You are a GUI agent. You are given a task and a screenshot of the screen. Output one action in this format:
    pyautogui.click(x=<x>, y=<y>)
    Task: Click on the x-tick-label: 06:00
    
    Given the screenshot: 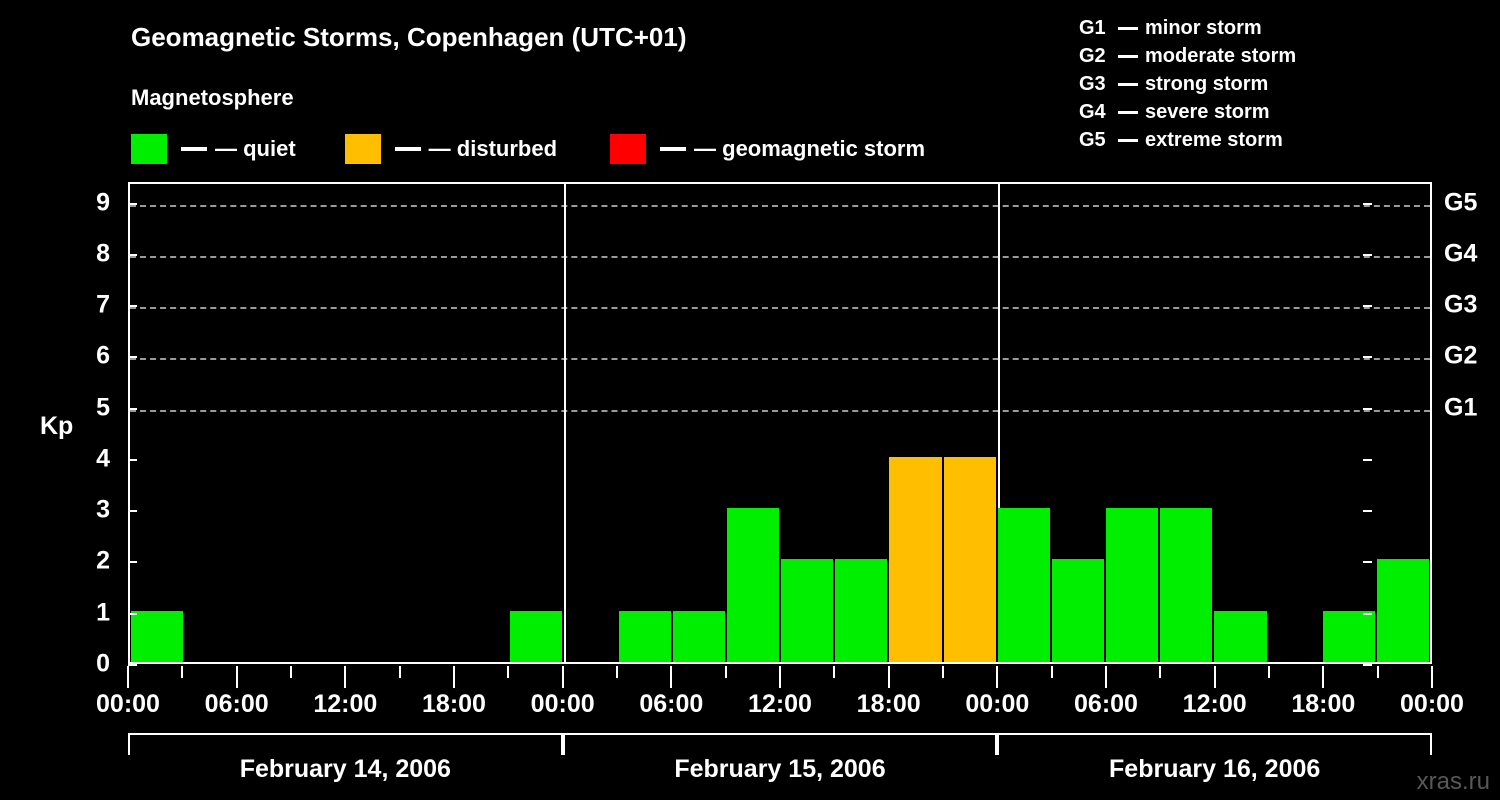 What is the action you would take?
    pyautogui.click(x=1106, y=704)
    